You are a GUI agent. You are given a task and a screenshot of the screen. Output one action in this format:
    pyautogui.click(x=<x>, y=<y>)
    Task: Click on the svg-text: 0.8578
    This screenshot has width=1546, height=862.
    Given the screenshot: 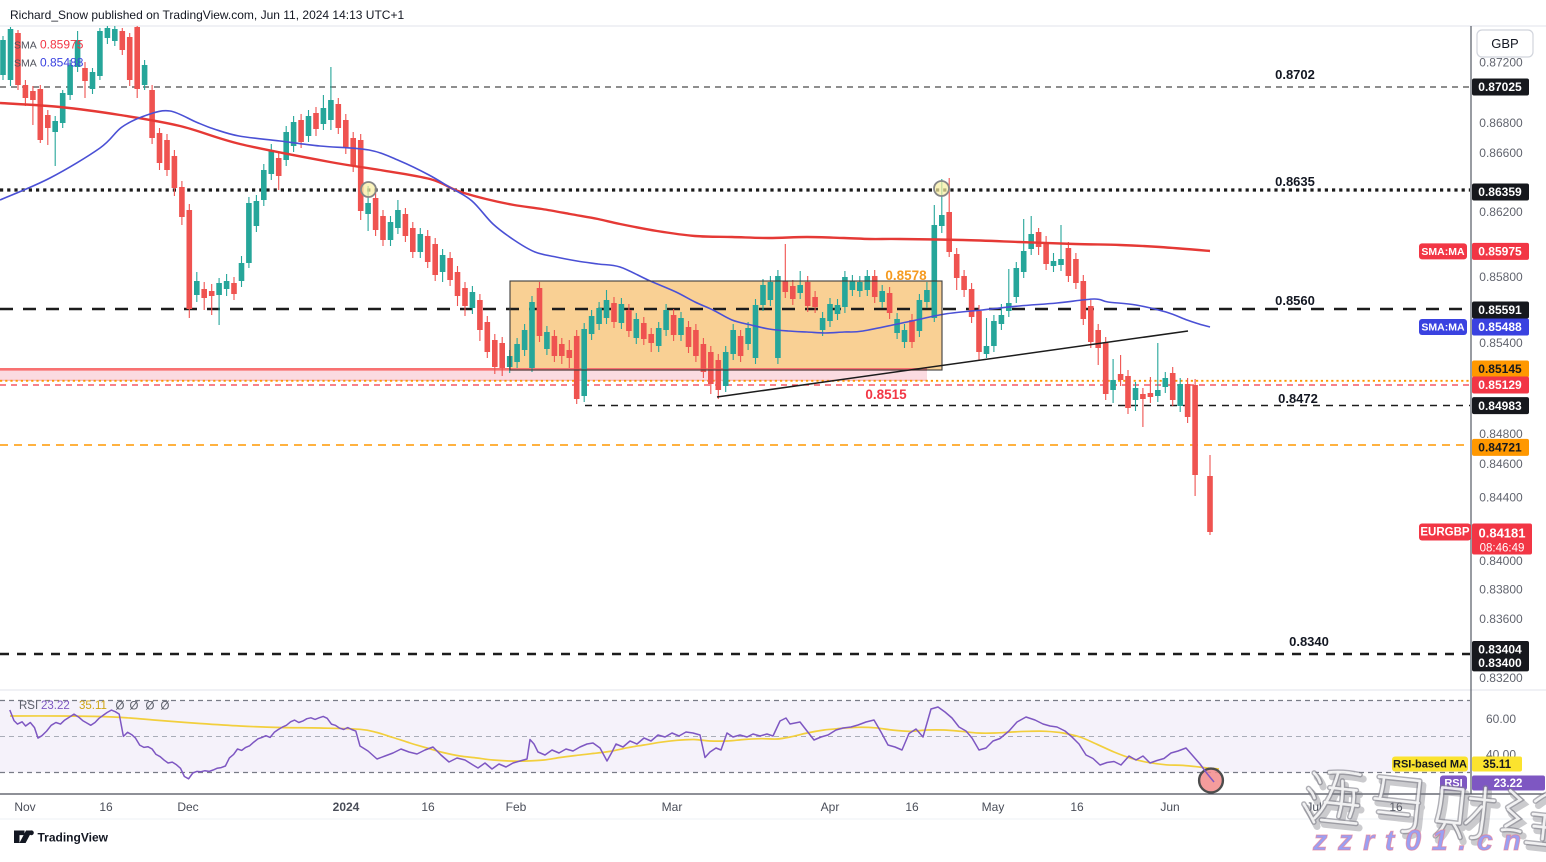 What is the action you would take?
    pyautogui.click(x=906, y=275)
    